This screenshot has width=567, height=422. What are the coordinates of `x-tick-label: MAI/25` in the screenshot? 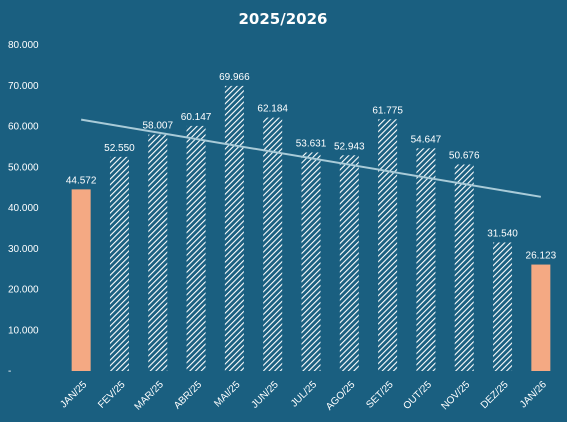 It's located at (227, 394).